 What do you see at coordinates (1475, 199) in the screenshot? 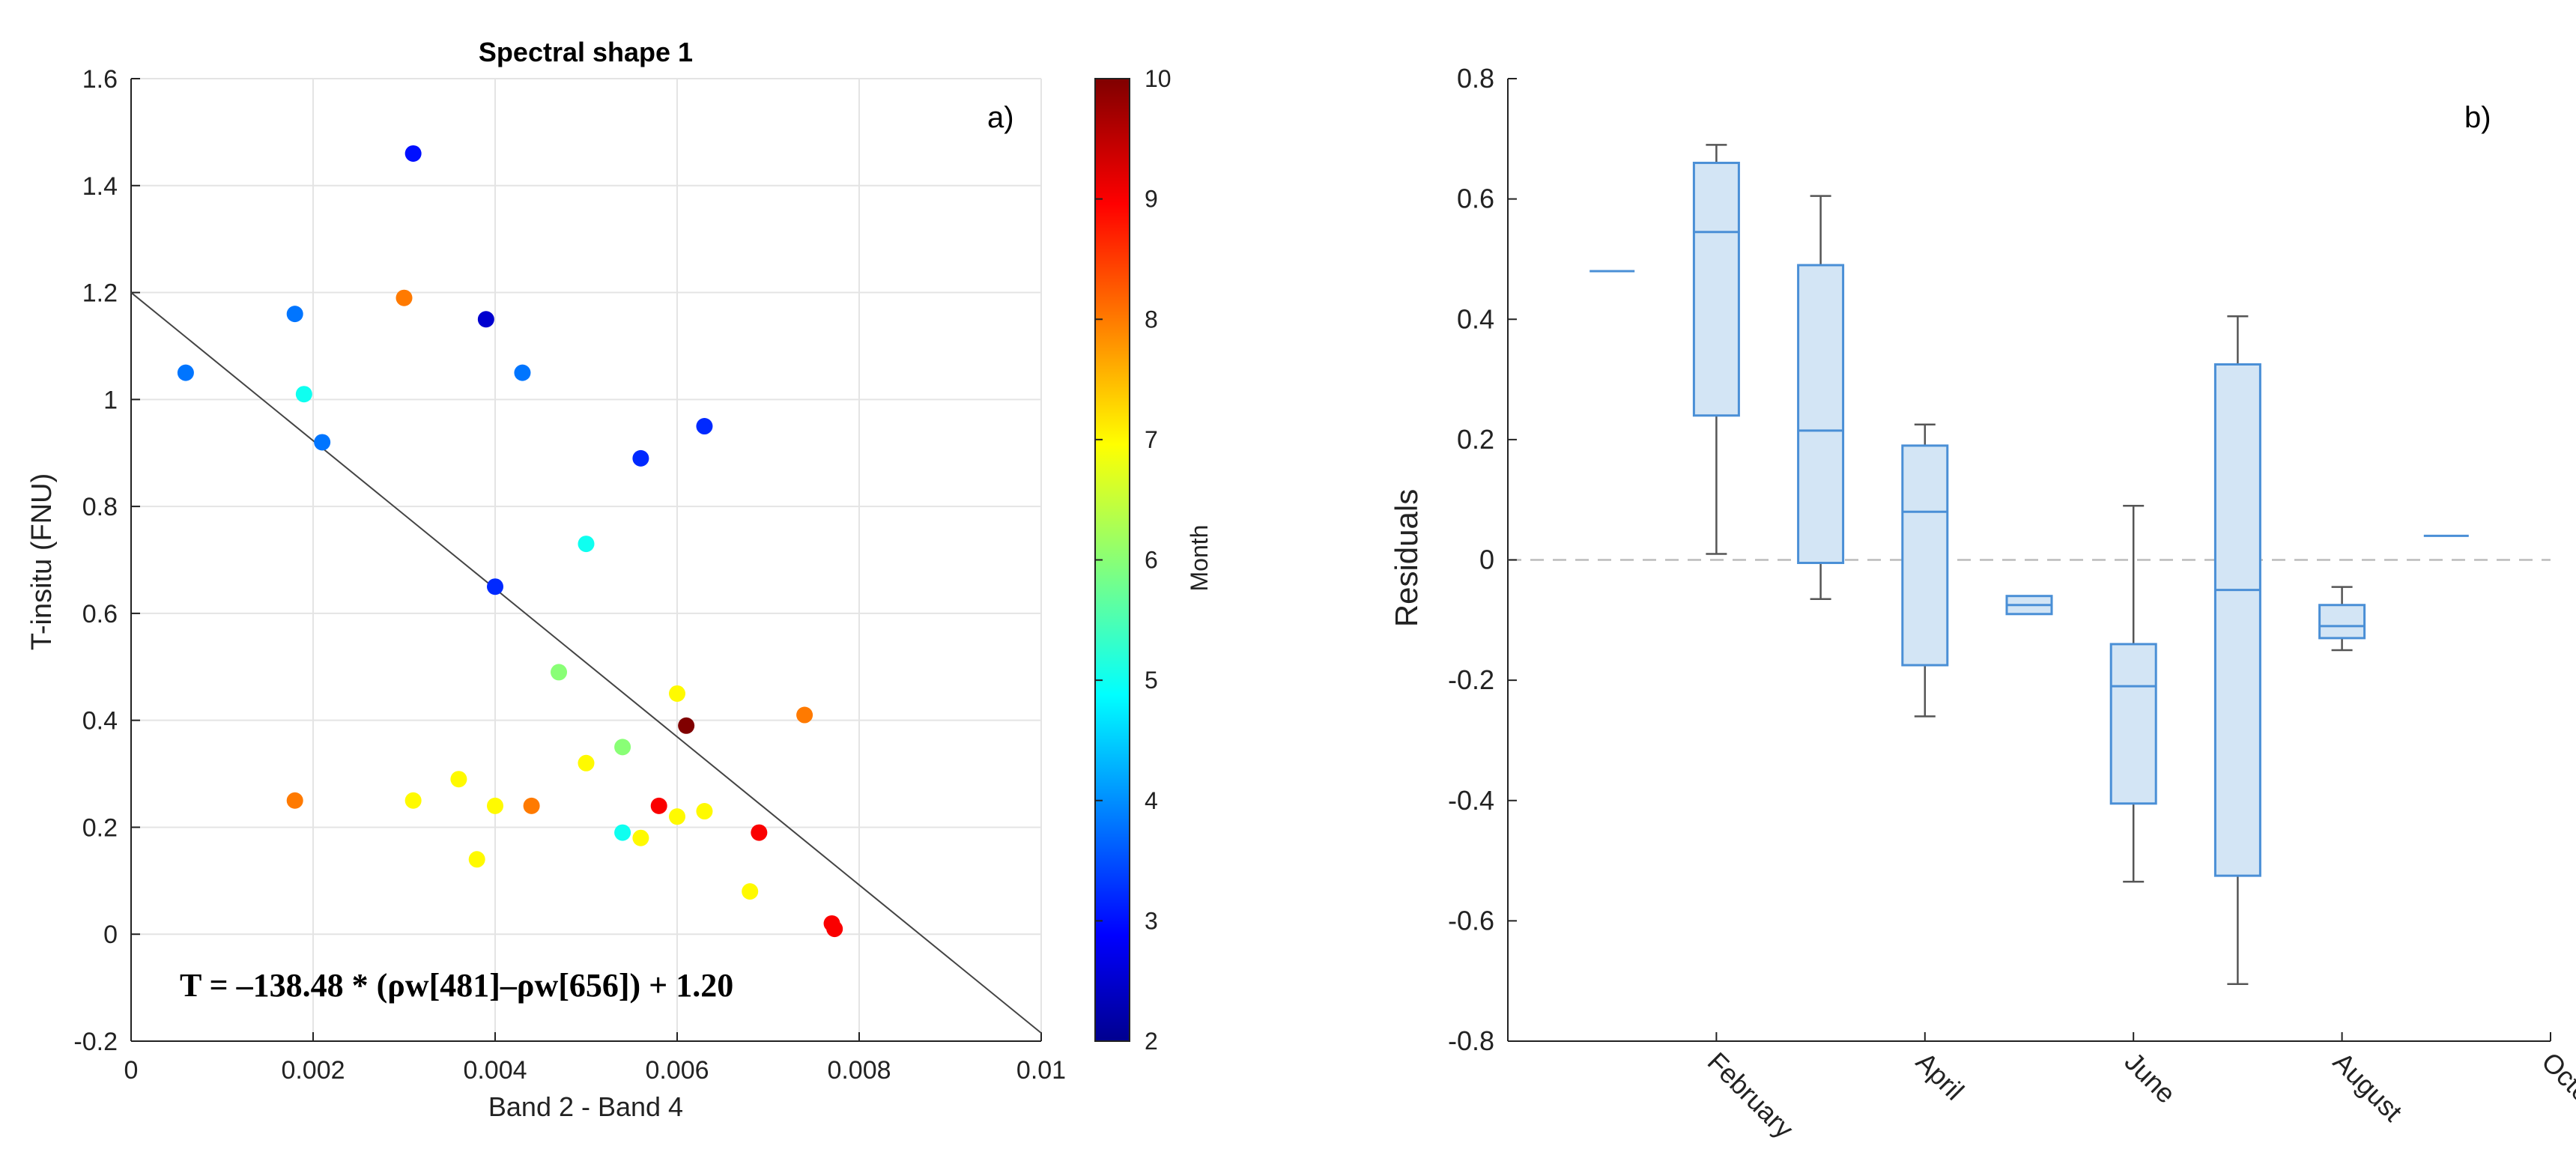
I see `panel-b-y-tick-label: 0.6` at bounding box center [1475, 199].